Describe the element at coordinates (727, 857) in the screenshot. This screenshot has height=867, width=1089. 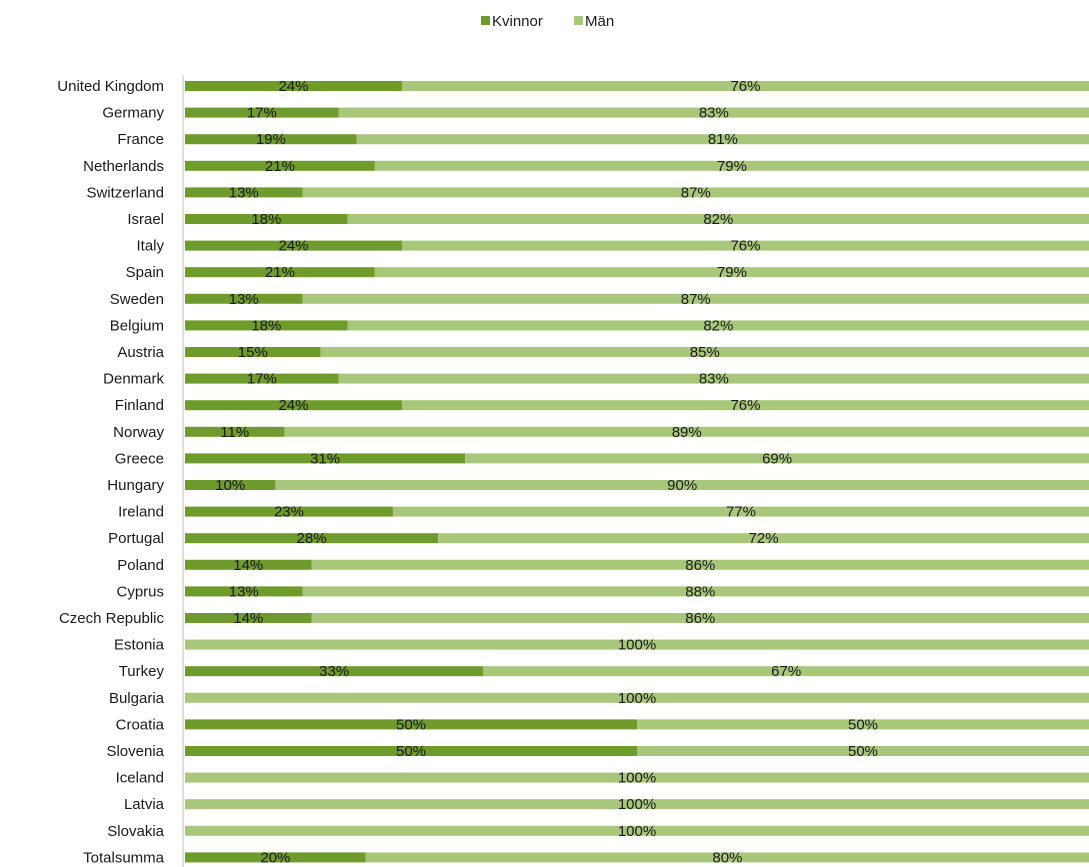
I see `data-label-man-totalsumma: 80%` at that location.